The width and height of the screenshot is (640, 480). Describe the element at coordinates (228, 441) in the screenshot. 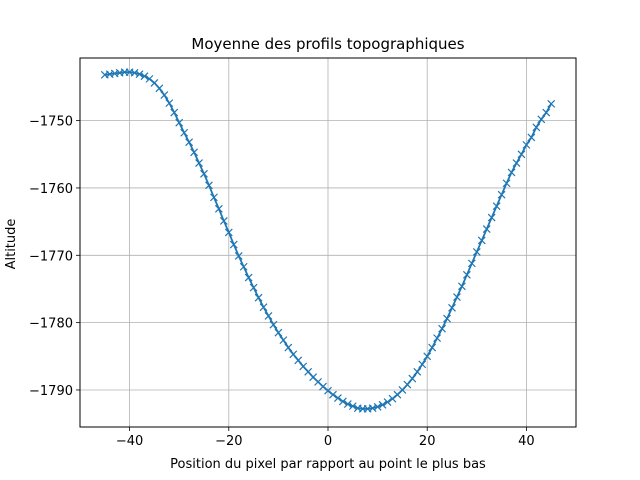

I see `x-tick-label: −20` at that location.